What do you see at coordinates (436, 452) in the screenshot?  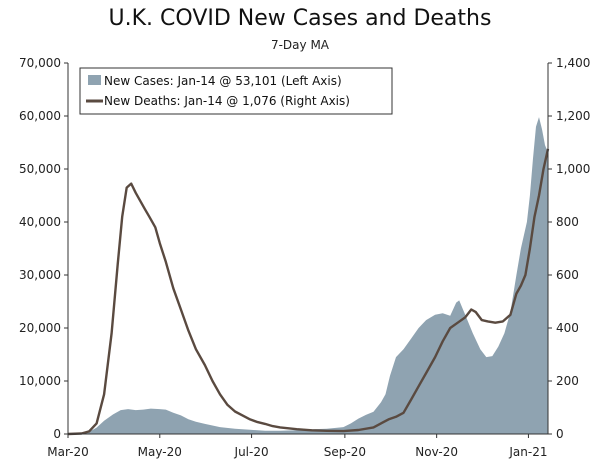 I see `x-tick-label: Nov-20` at bounding box center [436, 452].